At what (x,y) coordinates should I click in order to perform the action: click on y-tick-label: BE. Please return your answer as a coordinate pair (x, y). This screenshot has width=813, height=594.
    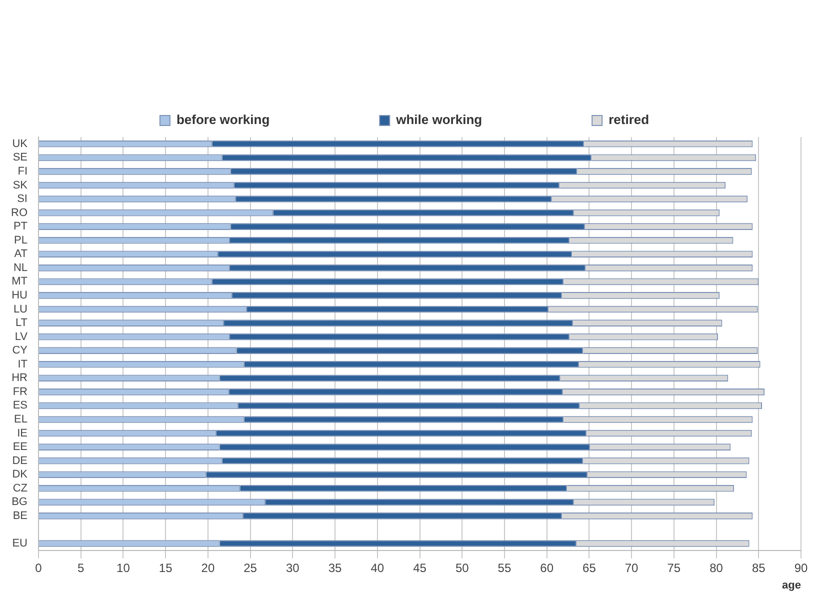
    Looking at the image, I should click on (20, 516).